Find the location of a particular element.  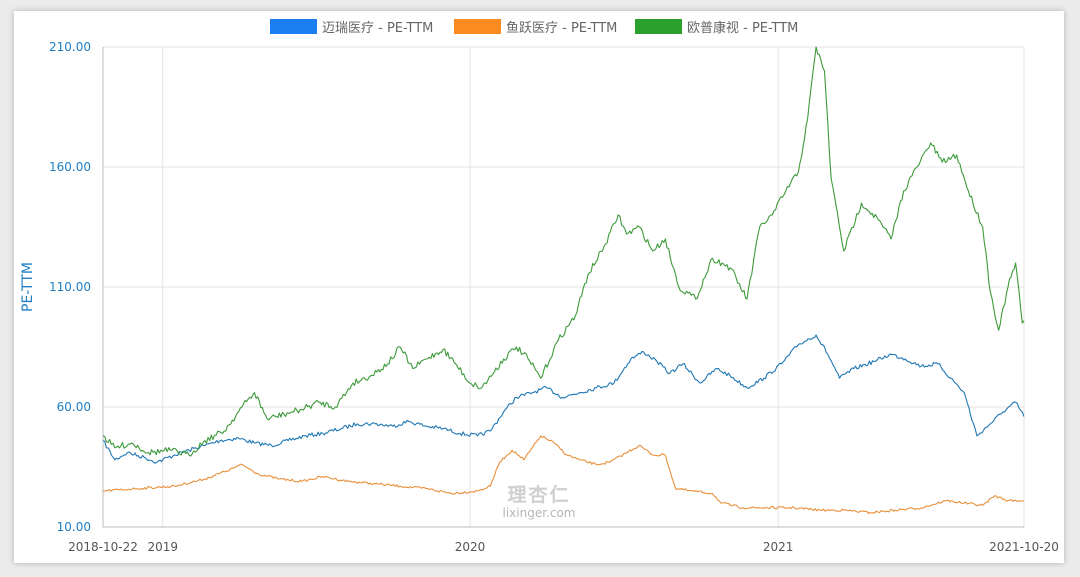

series-line is located at coordinates (563, 475).